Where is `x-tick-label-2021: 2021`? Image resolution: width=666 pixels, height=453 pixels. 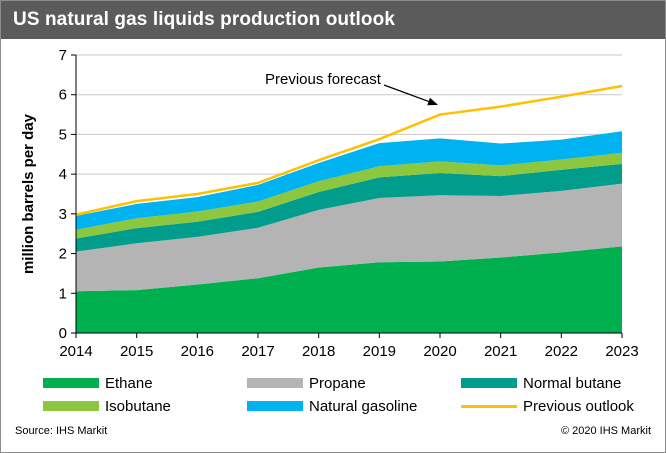
x-tick-label-2021: 2021 is located at coordinates (500, 351).